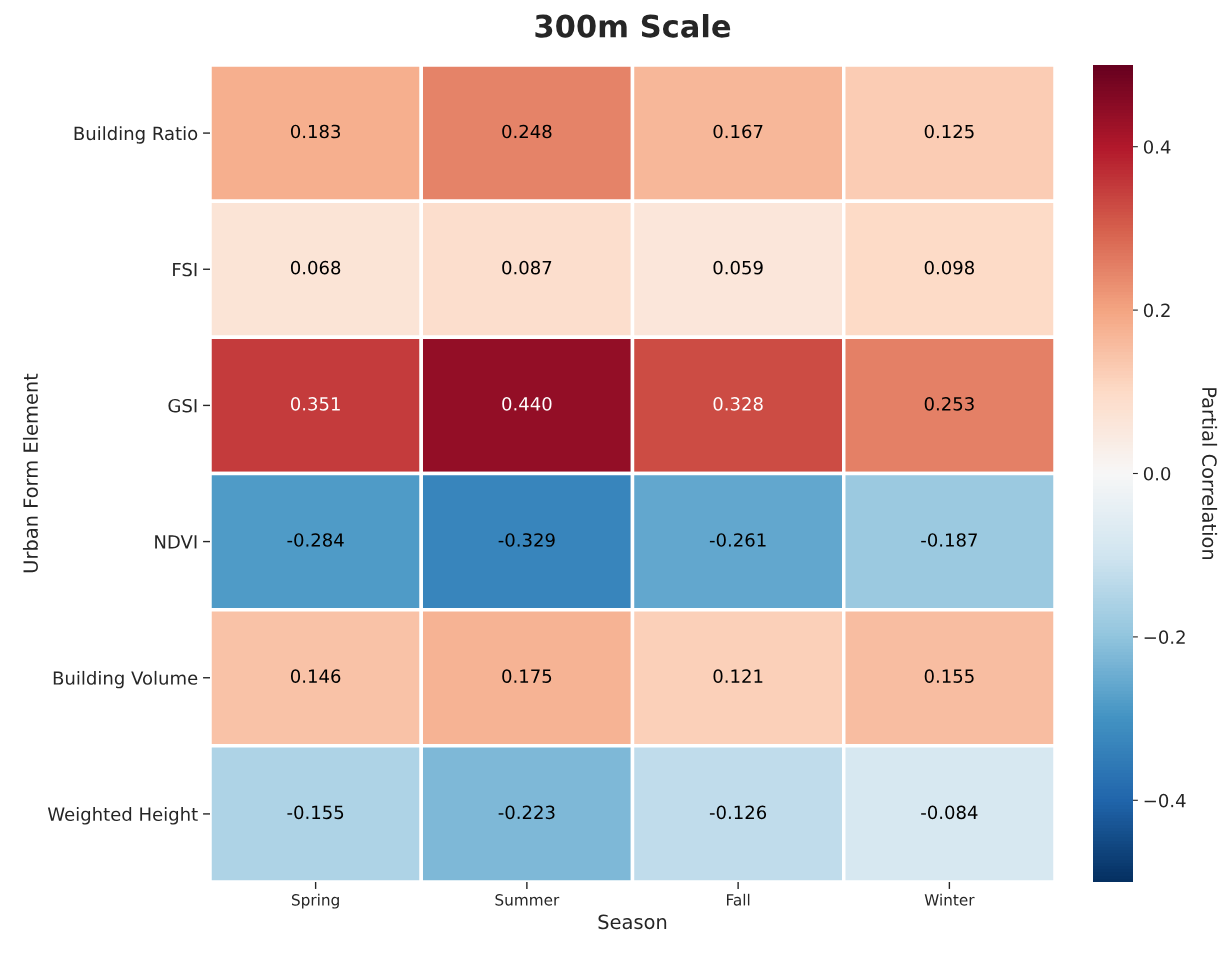 This screenshot has height=967, width=1230. What do you see at coordinates (949, 676) in the screenshot?
I see `data-label: 0.155` at bounding box center [949, 676].